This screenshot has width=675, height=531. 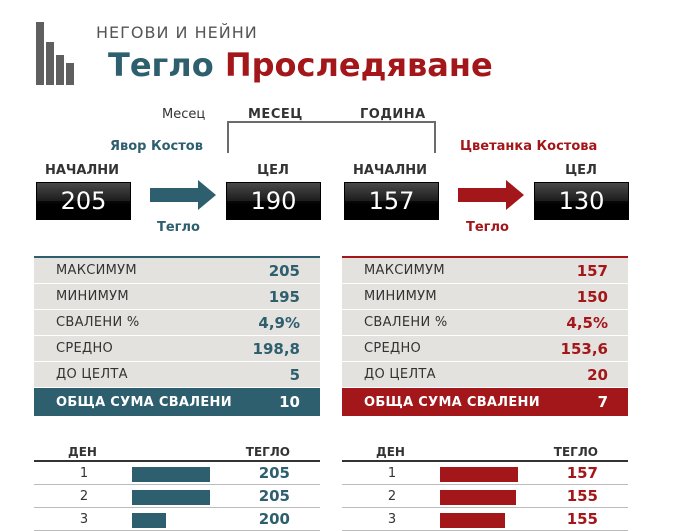 I want to click on her-start-value: 157, so click(x=391, y=201).